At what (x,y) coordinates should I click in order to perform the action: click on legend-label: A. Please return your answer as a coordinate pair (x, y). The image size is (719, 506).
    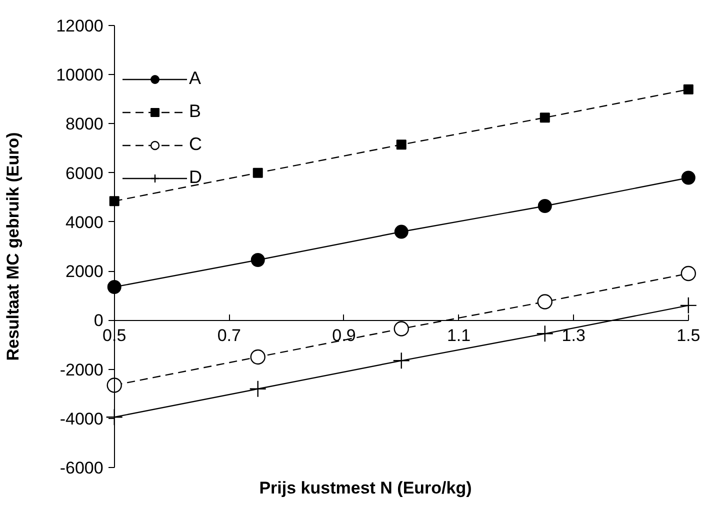
    Looking at the image, I should click on (195, 78).